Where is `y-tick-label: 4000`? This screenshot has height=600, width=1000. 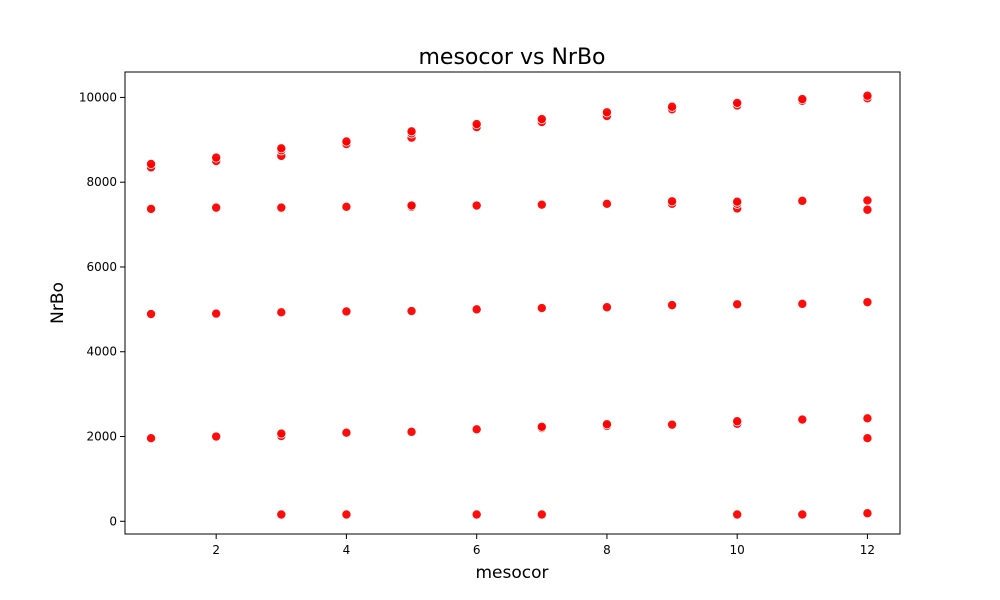 y-tick-label: 4000 is located at coordinates (101, 352).